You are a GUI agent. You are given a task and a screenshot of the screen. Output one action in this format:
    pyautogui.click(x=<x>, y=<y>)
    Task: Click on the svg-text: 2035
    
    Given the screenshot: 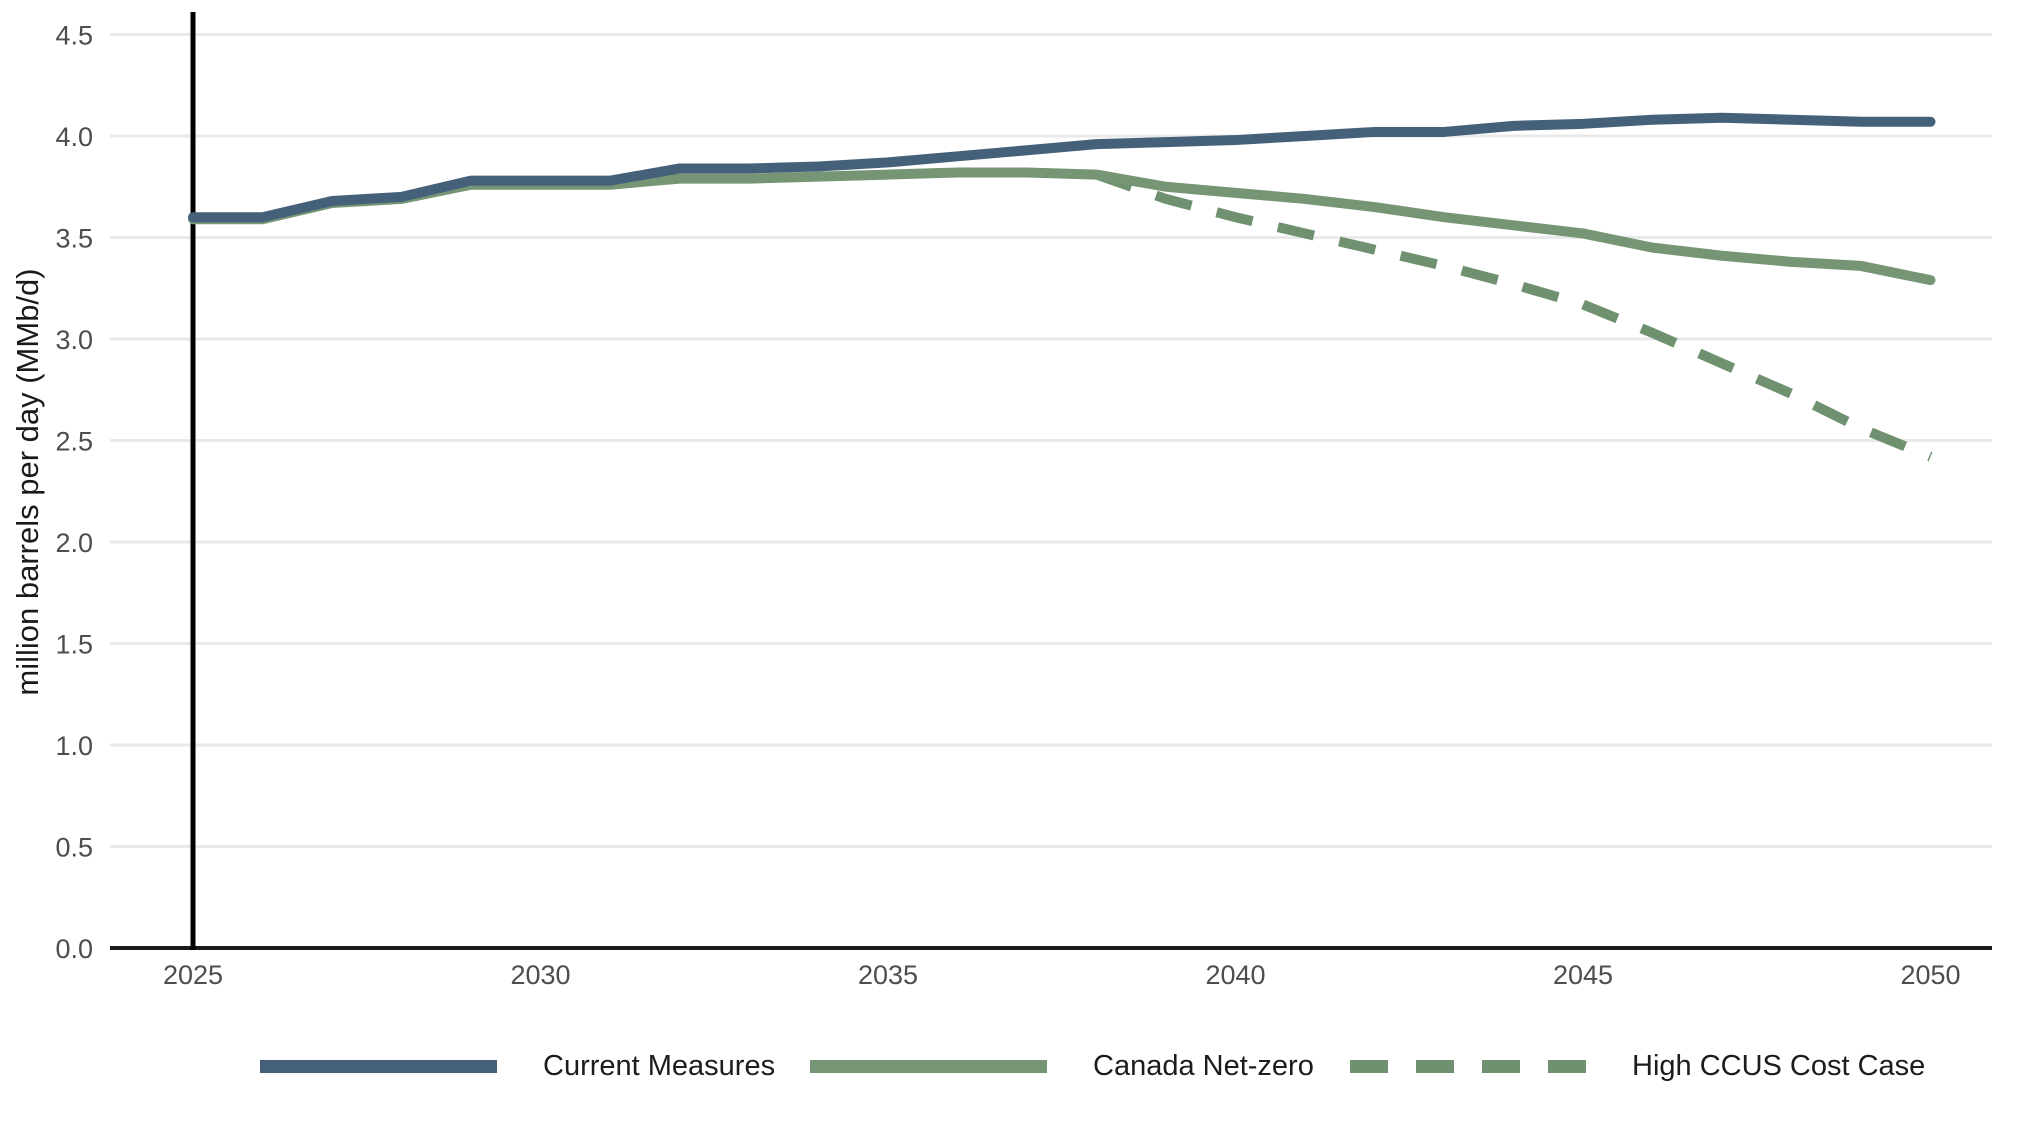 What is the action you would take?
    pyautogui.click(x=888, y=975)
    